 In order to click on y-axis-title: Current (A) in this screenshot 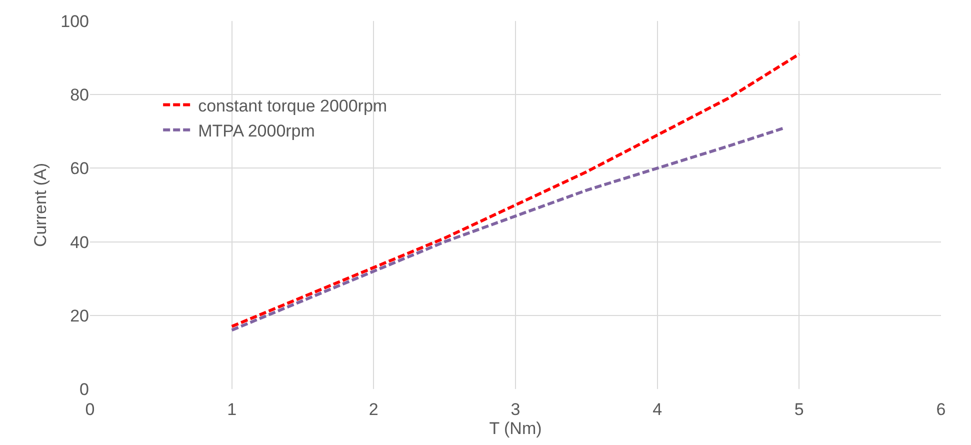, I will do `click(40, 205)`.